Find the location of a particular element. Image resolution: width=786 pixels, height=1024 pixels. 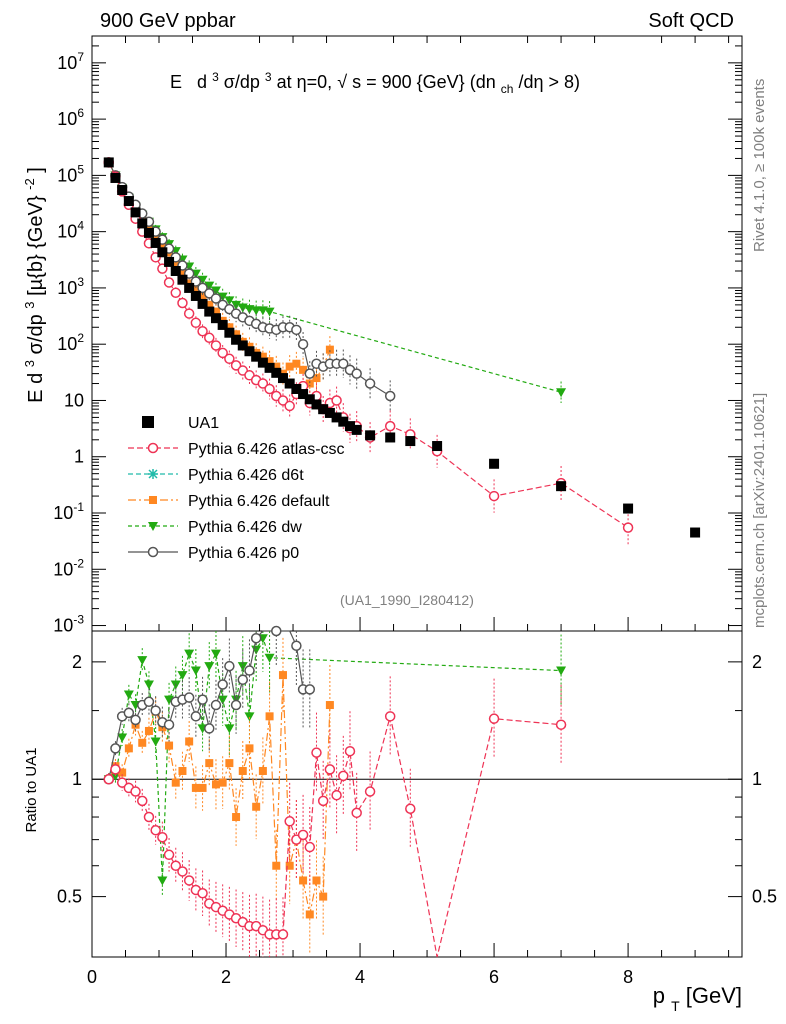

ratio-tick-label-right: 0.5 is located at coordinates (764, 897).